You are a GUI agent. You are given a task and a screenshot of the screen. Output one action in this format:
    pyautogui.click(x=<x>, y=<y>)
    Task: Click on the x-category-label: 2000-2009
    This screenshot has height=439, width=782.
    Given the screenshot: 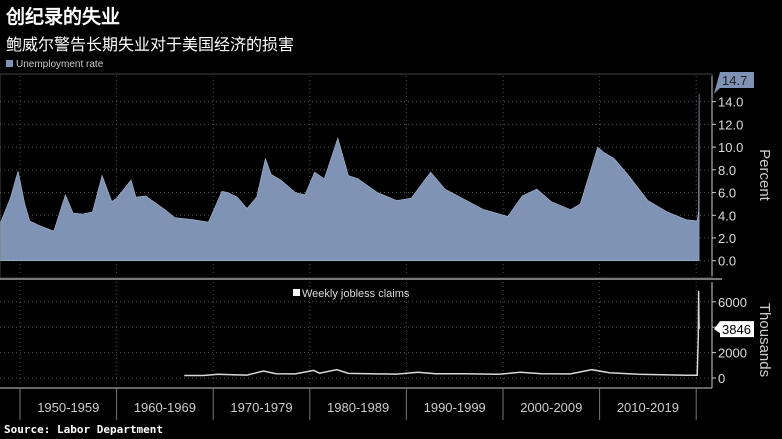 What is the action you would take?
    pyautogui.click(x=551, y=407)
    